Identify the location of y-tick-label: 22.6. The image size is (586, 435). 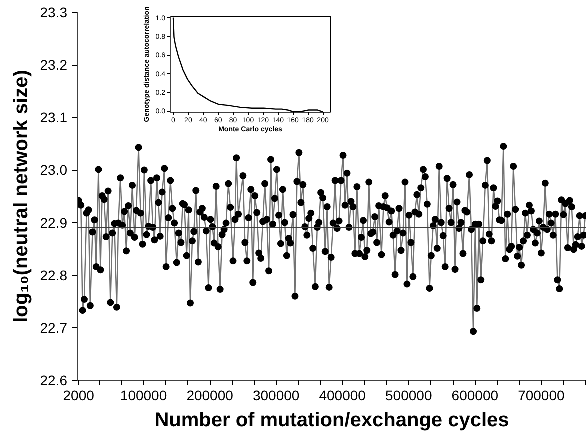
(54, 380).